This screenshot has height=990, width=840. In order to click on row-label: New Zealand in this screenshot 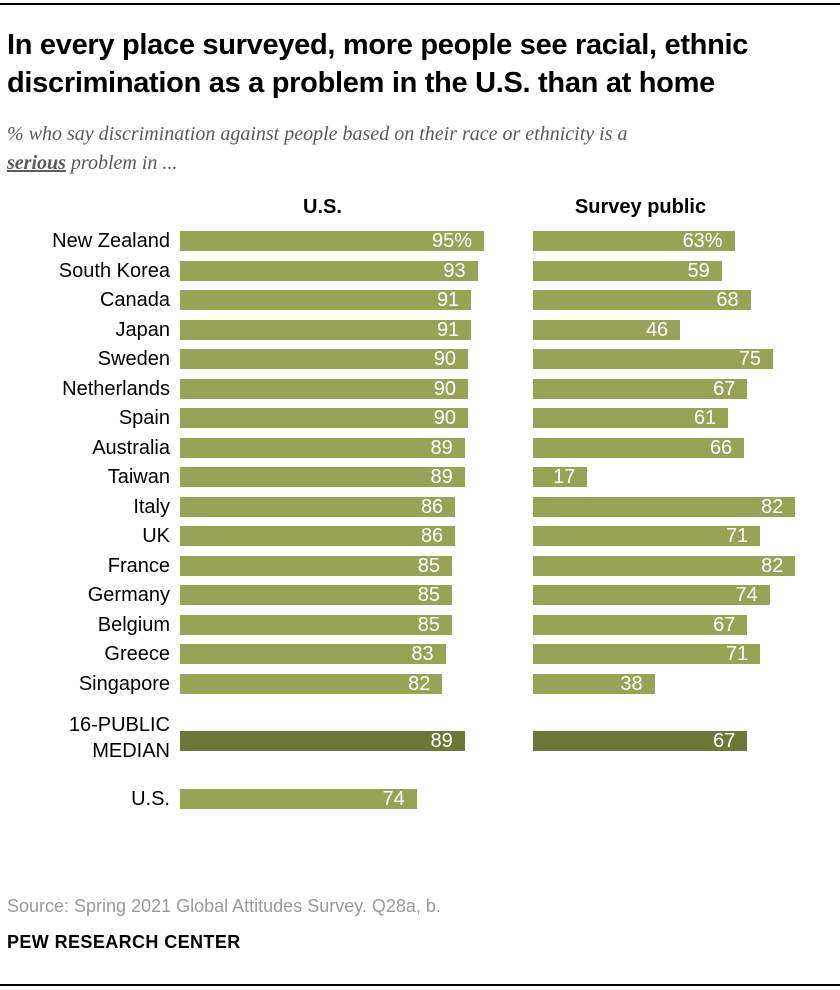, I will do `click(111, 241)`.